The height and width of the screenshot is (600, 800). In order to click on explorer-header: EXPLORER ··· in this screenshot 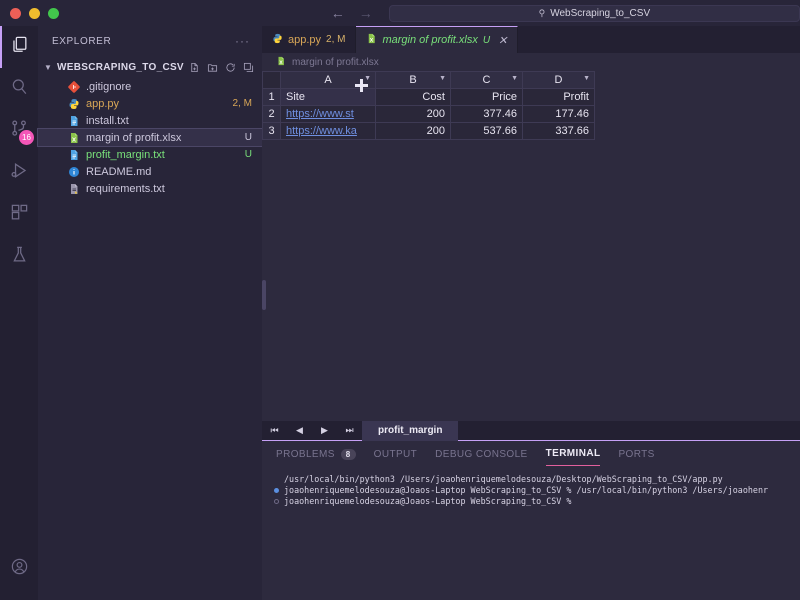, I will do `click(150, 41)`.